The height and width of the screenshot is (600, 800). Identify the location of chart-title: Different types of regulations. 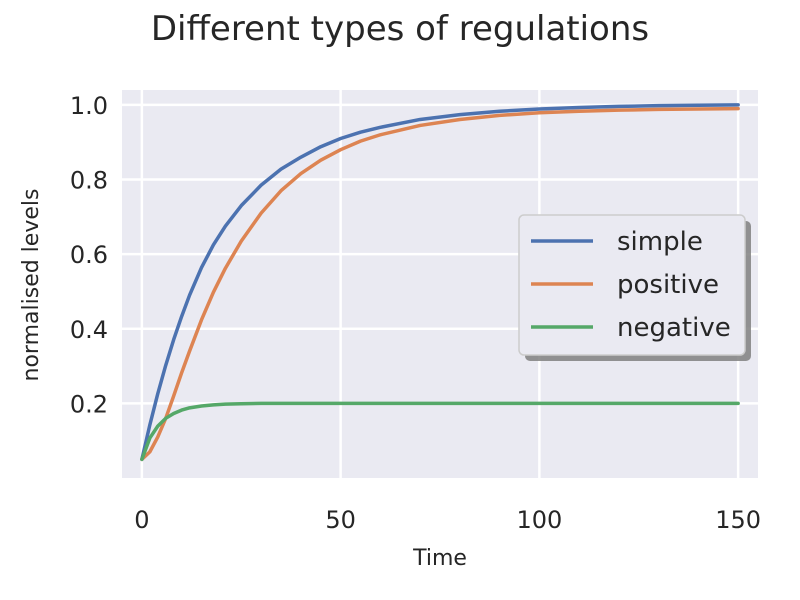
(400, 29).